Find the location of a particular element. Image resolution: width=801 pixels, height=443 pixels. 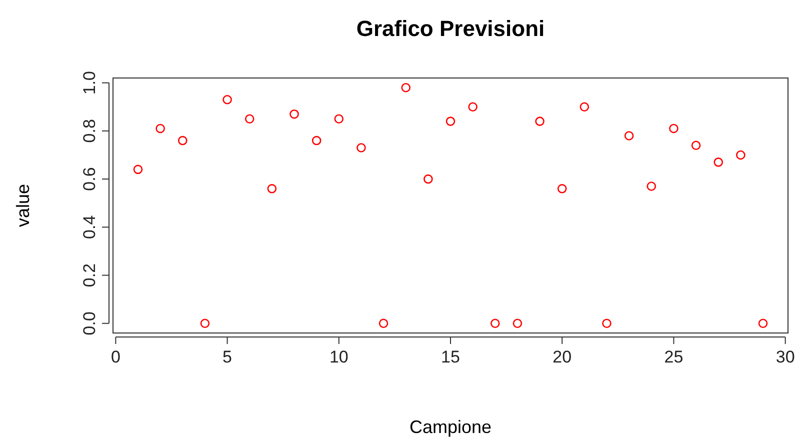

x-axis-title: Campione is located at coordinates (450, 427).